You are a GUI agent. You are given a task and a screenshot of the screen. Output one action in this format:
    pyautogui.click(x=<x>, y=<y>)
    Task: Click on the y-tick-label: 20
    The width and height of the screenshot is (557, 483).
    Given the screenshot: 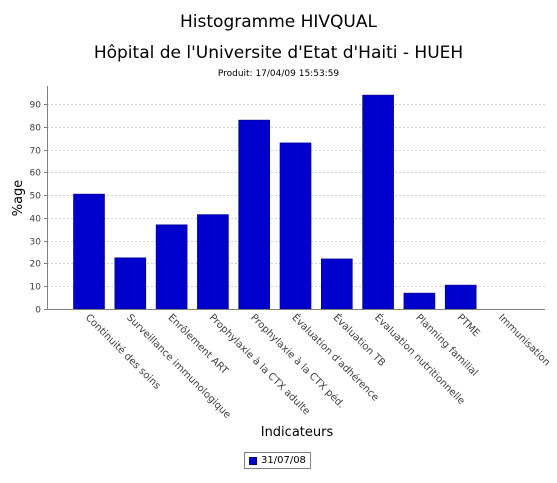 What is the action you would take?
    pyautogui.click(x=36, y=265)
    